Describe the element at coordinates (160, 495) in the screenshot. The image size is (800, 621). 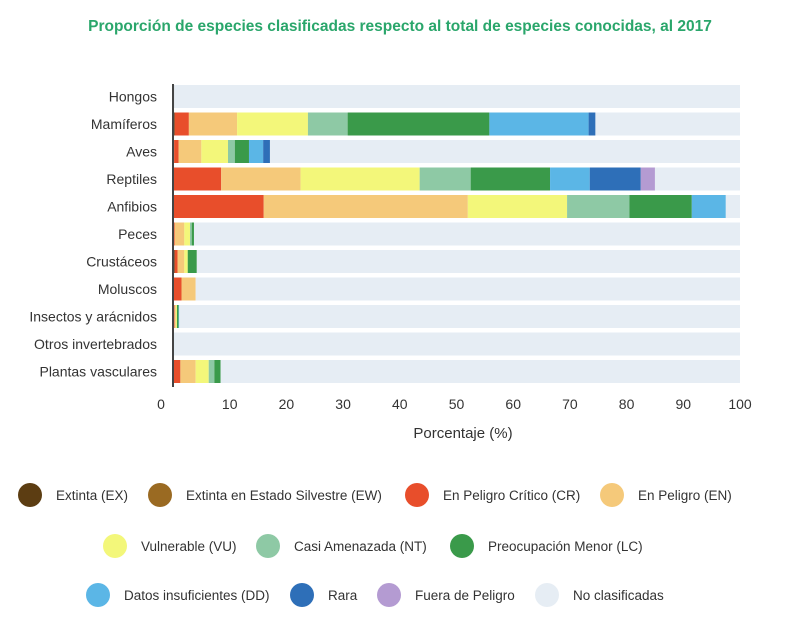
I see `legend-swatch-extinta-en-estado-silvestre-ew` at that location.